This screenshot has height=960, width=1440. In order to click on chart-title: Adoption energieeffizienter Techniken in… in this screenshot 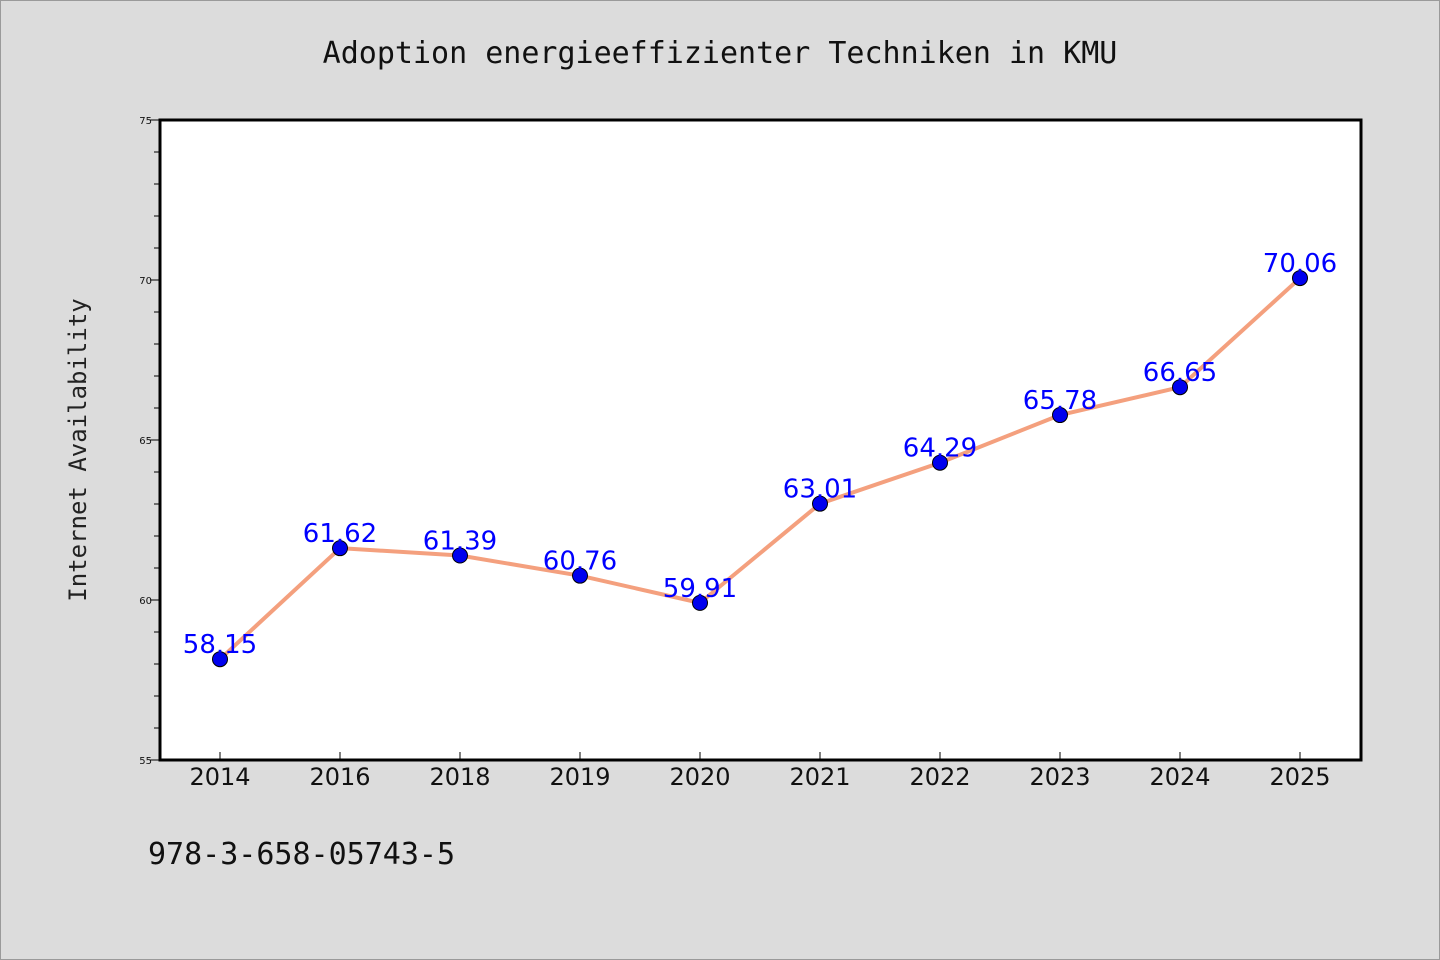, I will do `click(720, 53)`.